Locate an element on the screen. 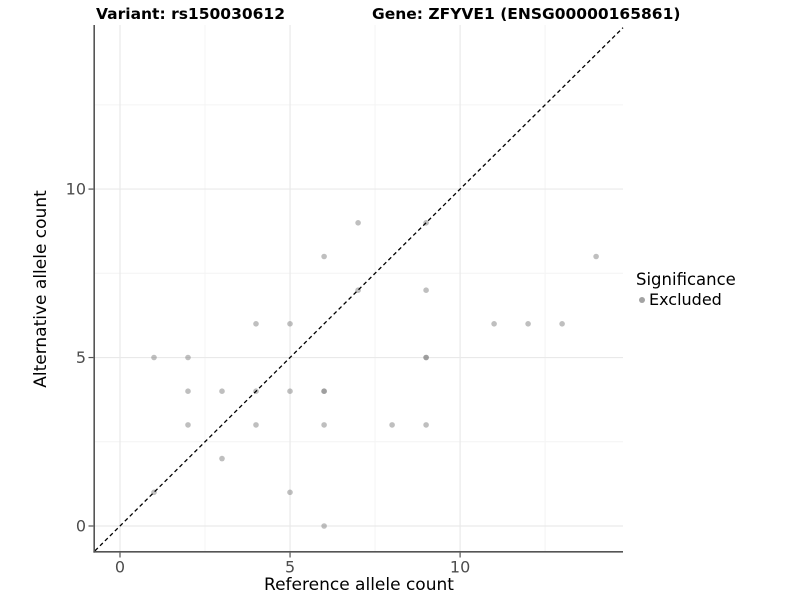  legend: Significance Excluded is located at coordinates (686, 289).